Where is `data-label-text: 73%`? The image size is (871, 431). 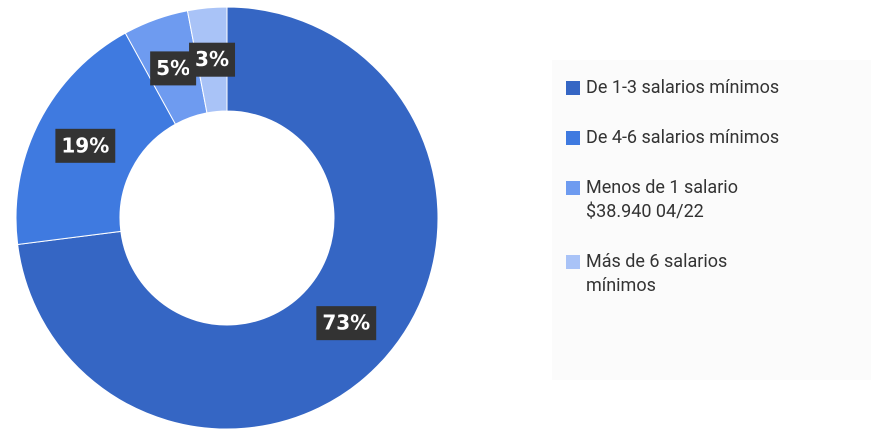 data-label-text: 73% is located at coordinates (346, 323).